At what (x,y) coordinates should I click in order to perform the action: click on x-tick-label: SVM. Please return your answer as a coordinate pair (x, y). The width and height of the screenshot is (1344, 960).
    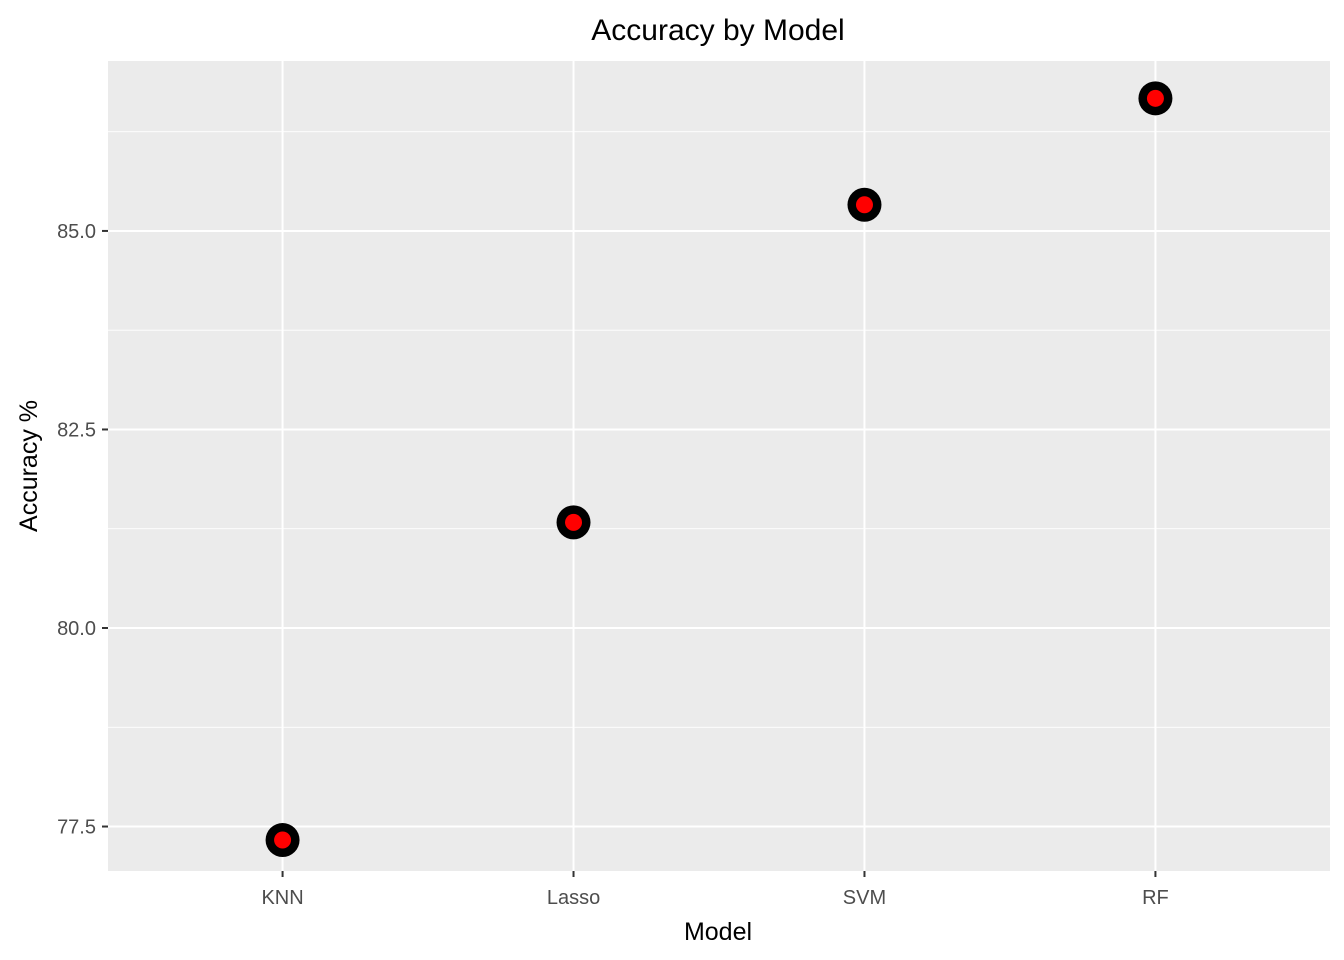
    Looking at the image, I should click on (864, 898).